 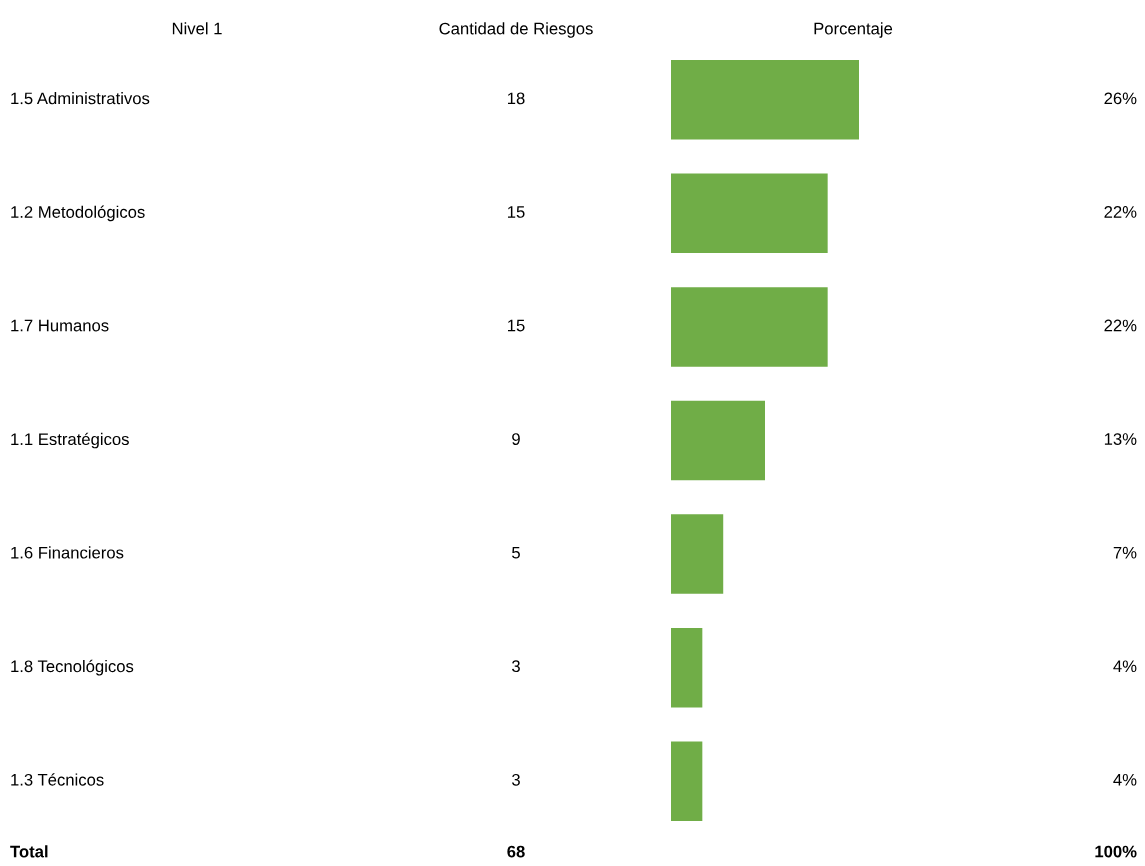 What do you see at coordinates (1120, 439) in the screenshot?
I see `text: 13%` at bounding box center [1120, 439].